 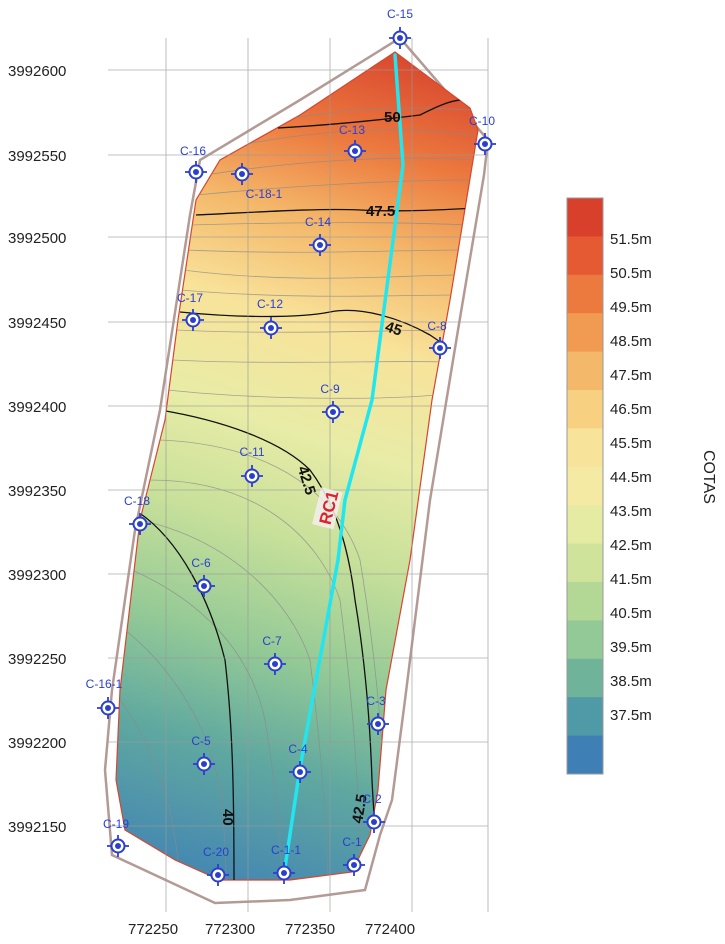 I want to click on rc1-label: RC1, so click(x=327, y=508).